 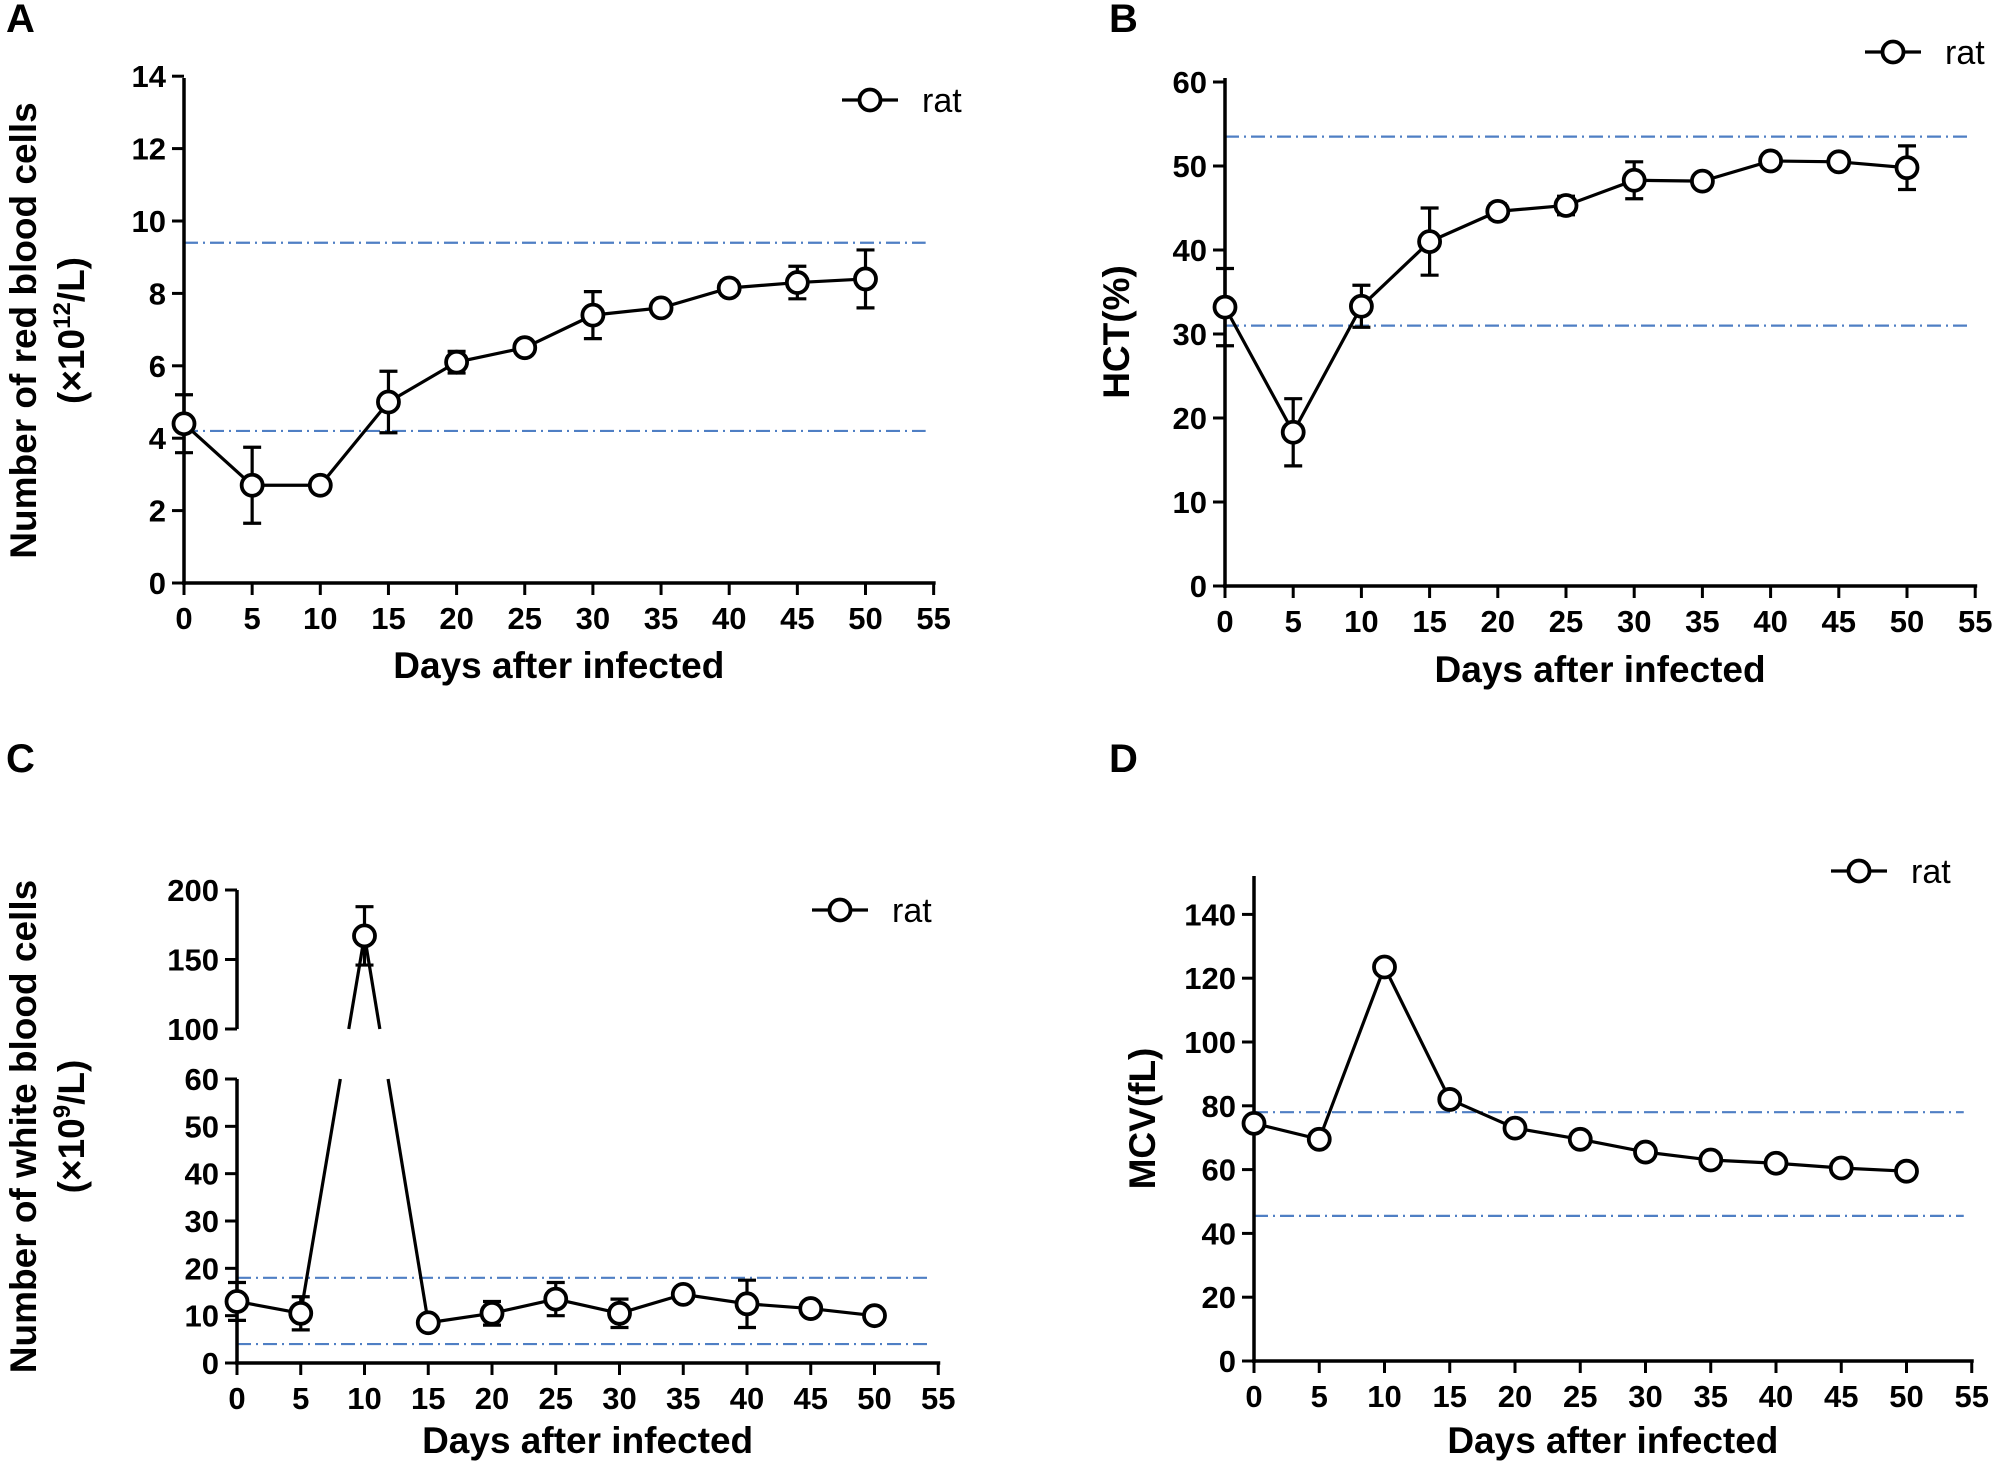 What do you see at coordinates (149, 76) in the screenshot?
I see `y-tick-label: 14` at bounding box center [149, 76].